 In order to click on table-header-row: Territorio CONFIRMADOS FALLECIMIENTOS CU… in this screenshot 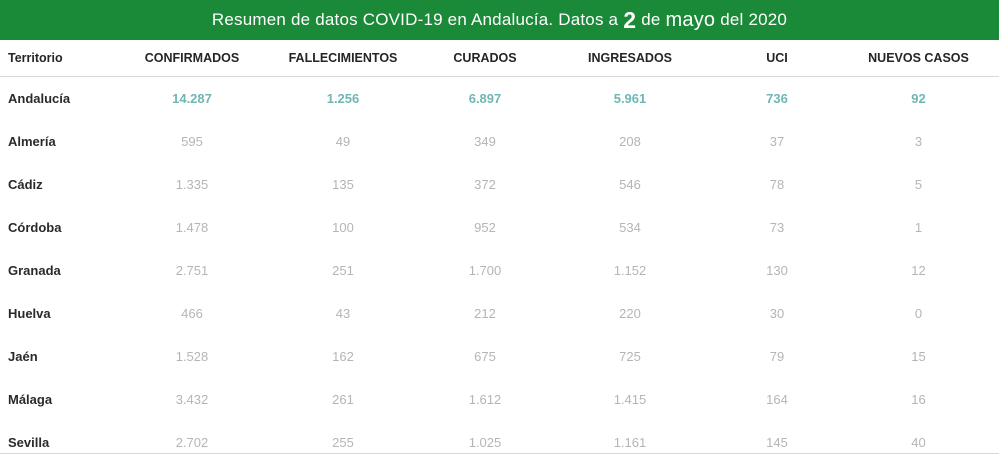, I will do `click(499, 58)`.